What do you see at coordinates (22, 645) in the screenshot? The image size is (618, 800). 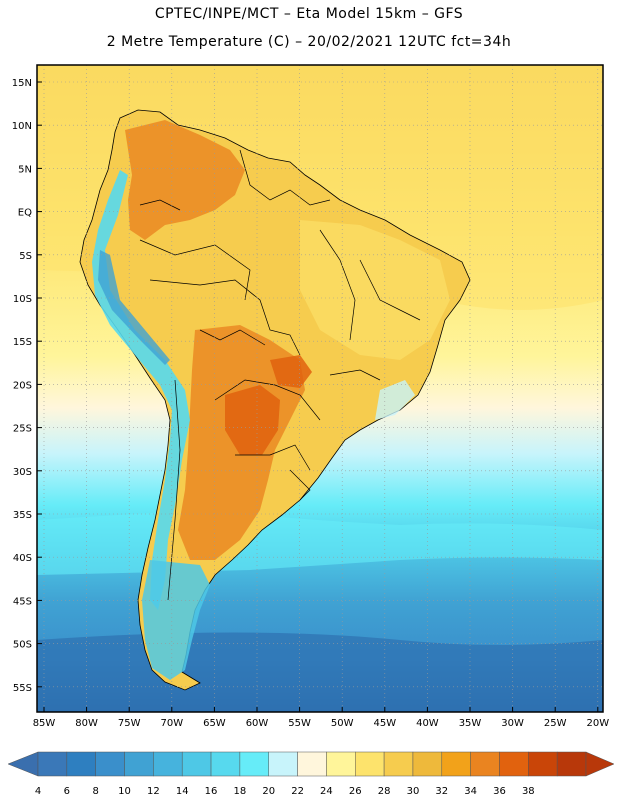 I see `lat-label: 50S` at bounding box center [22, 645].